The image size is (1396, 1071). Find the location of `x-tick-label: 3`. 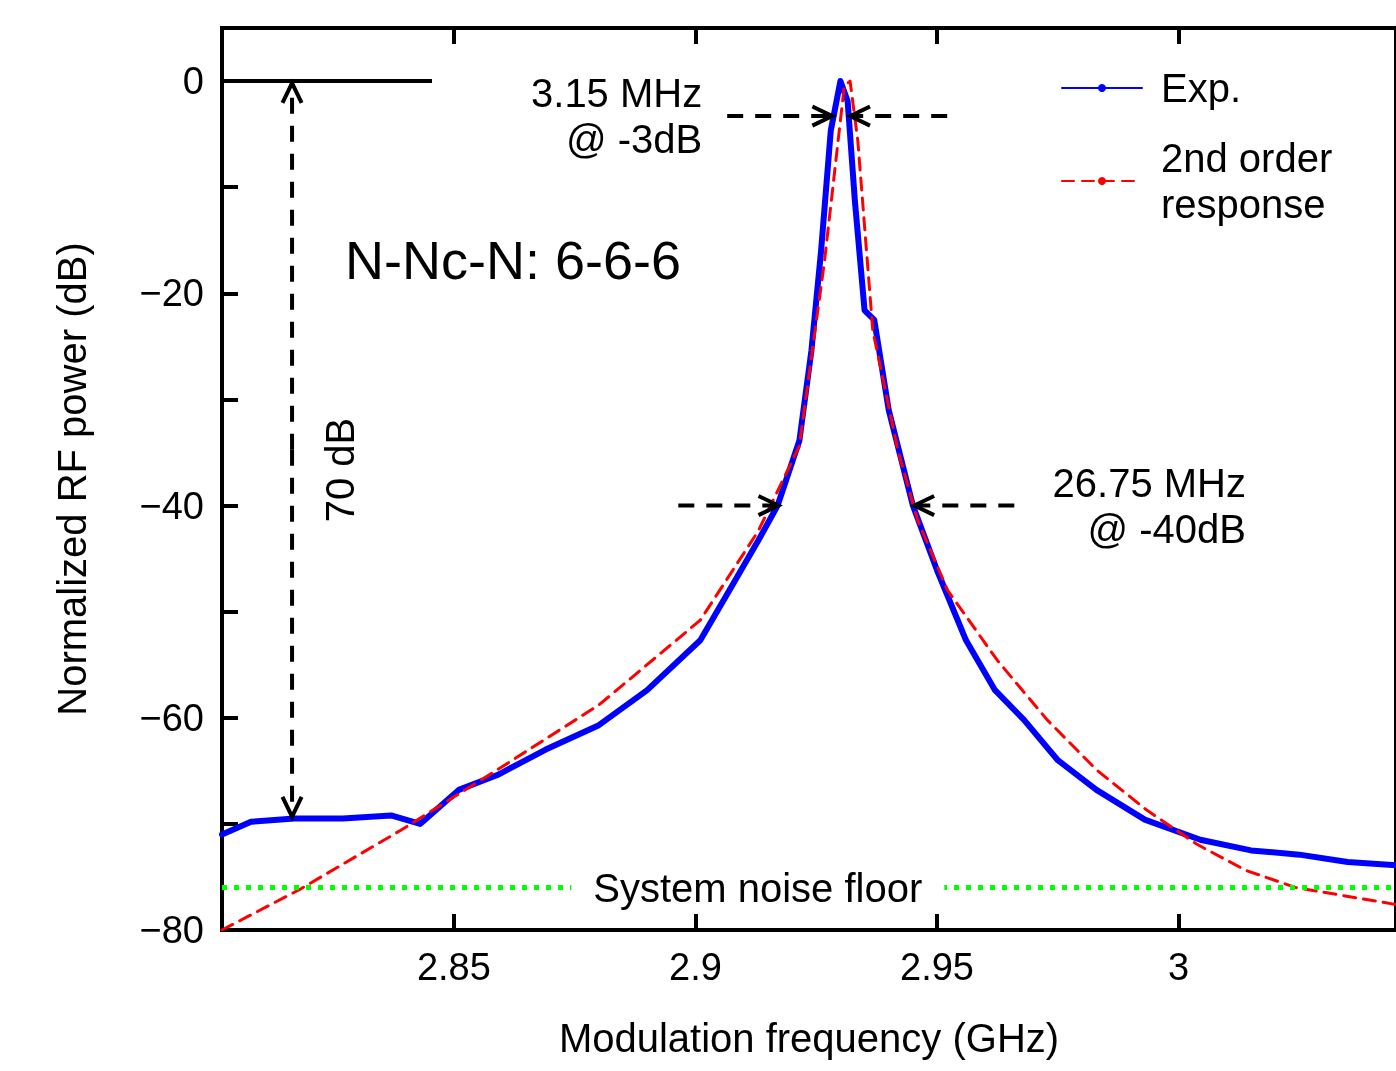

x-tick-label: 3 is located at coordinates (1179, 967).